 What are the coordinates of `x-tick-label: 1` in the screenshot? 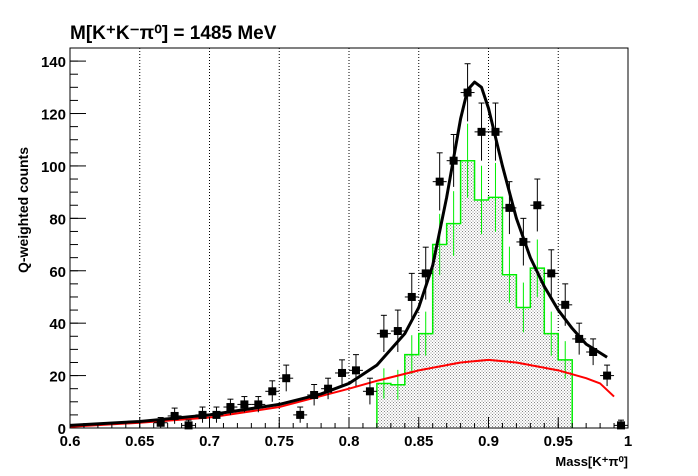 It's located at (628, 441).